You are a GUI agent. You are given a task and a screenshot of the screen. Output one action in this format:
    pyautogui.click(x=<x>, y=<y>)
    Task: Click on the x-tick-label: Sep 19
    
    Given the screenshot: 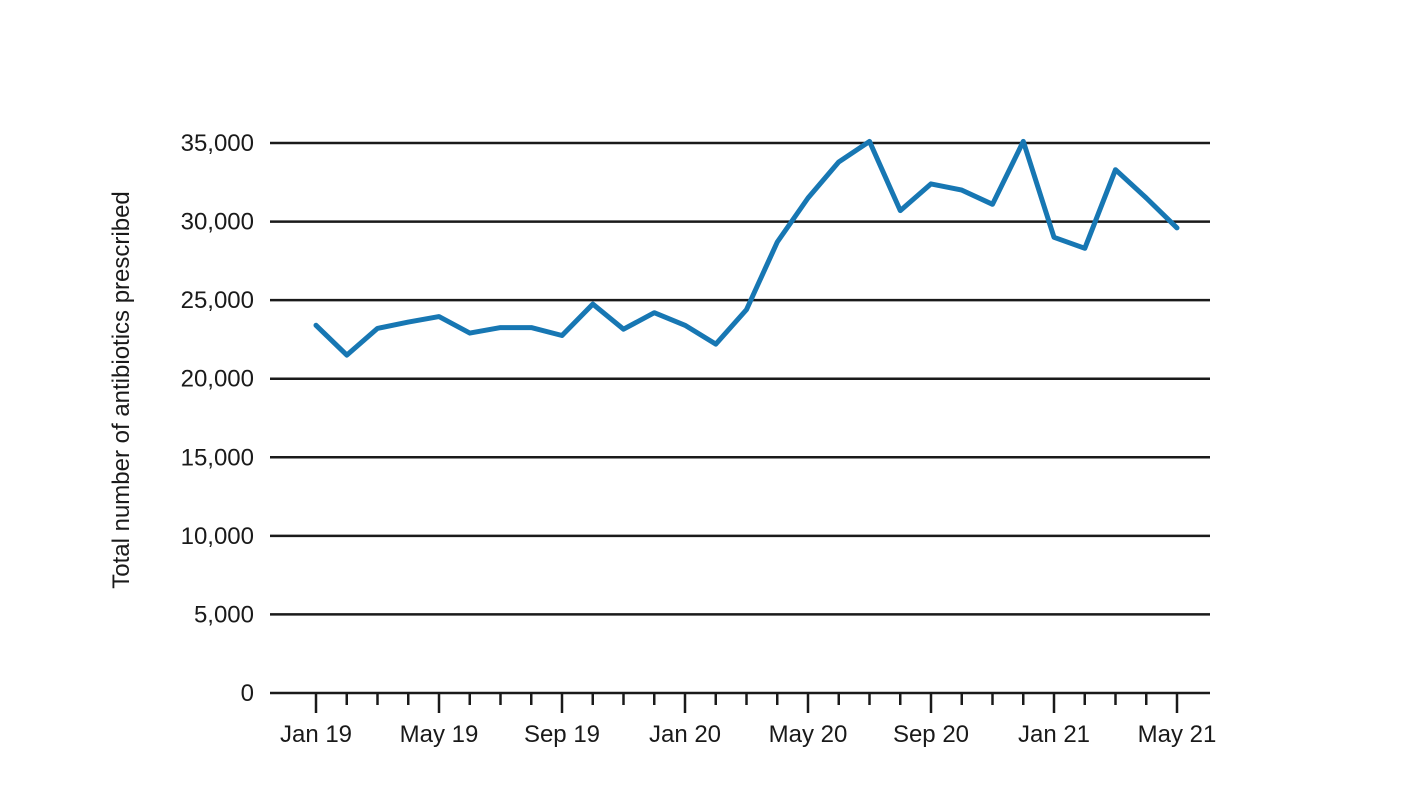 What is the action you would take?
    pyautogui.click(x=562, y=734)
    